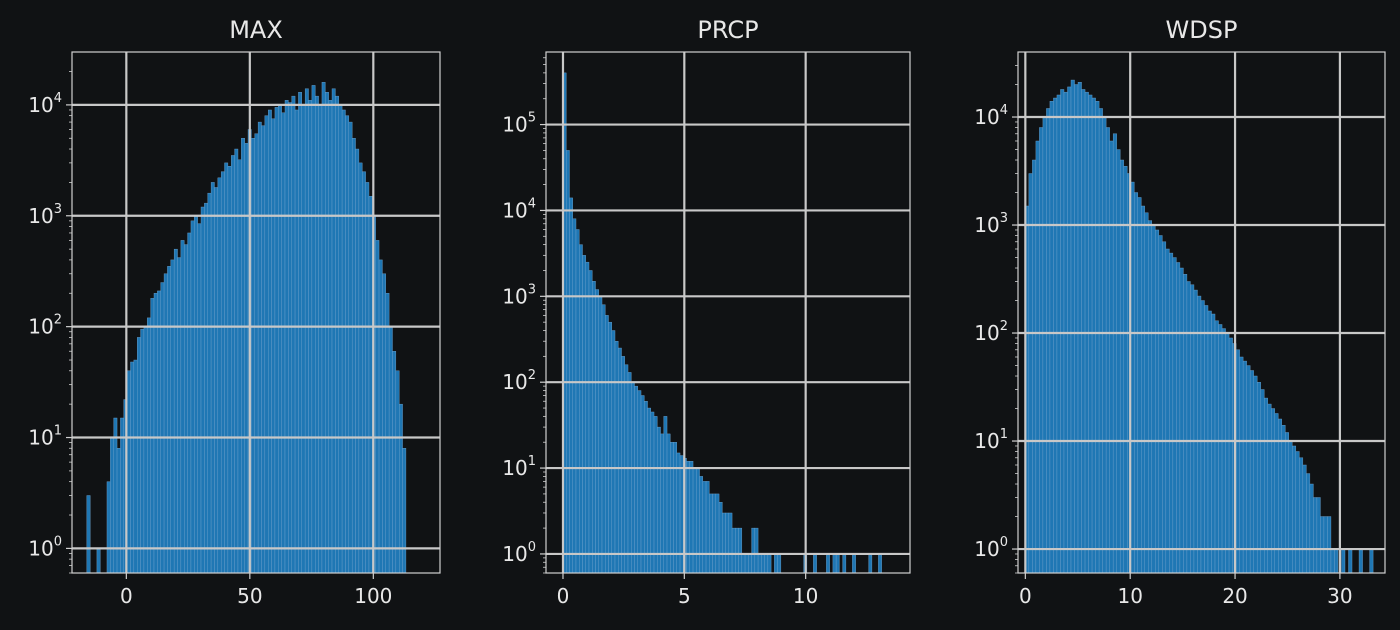  What do you see at coordinates (684, 596) in the screenshot?
I see `x-tick-label: 5` at bounding box center [684, 596].